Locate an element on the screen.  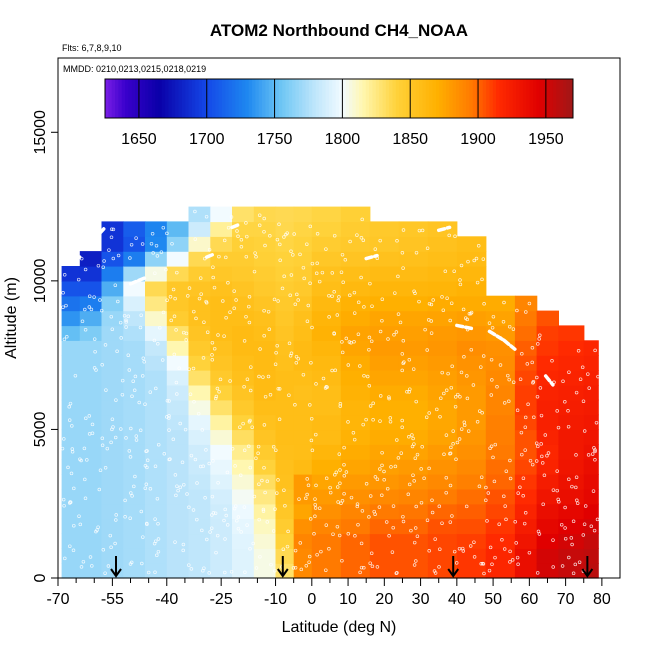
arrow-head is located at coordinates (453, 573).